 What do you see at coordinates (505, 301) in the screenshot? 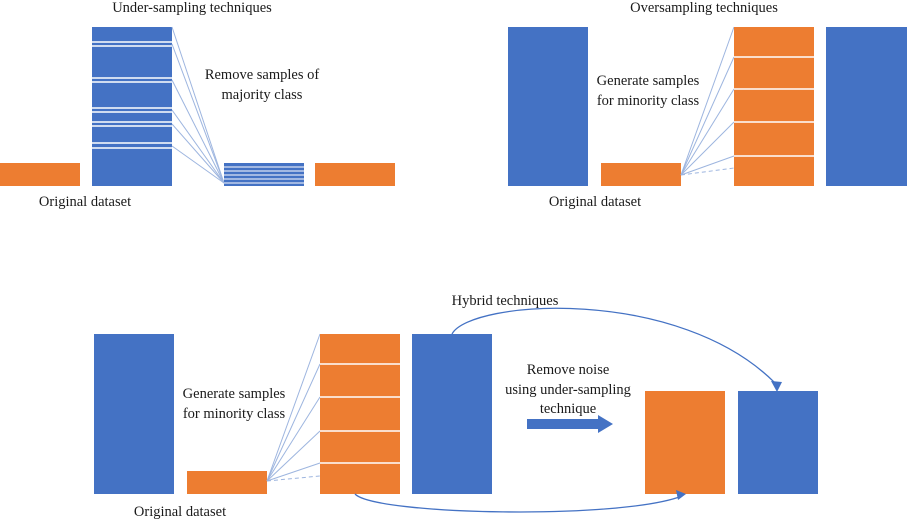
I see `hybrid-title: Hybrid techniques` at bounding box center [505, 301].